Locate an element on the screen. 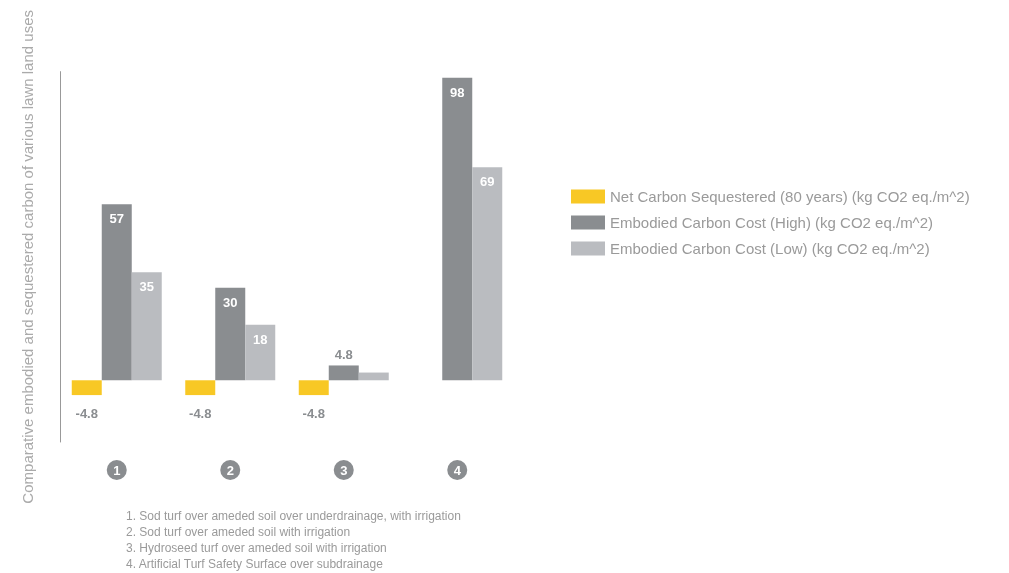 Image resolution: width=1009 pixels, height=573 pixels. text: 3. Hydroseed turf over ameded soil with irrigation is located at coordinates (256, 548).